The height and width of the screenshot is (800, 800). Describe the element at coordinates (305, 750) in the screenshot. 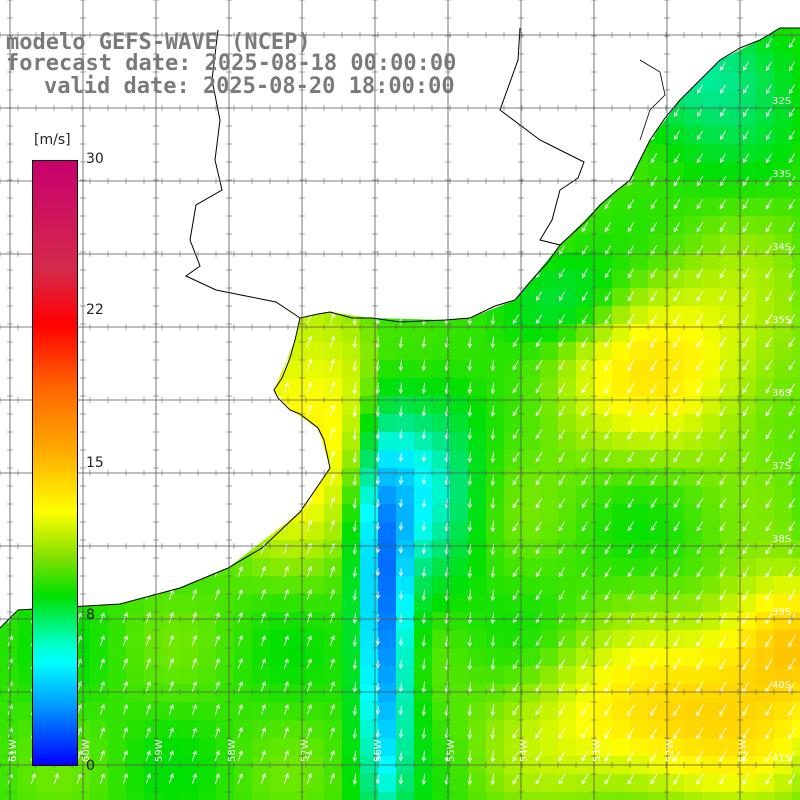

I see `lon-label: 57W` at that location.